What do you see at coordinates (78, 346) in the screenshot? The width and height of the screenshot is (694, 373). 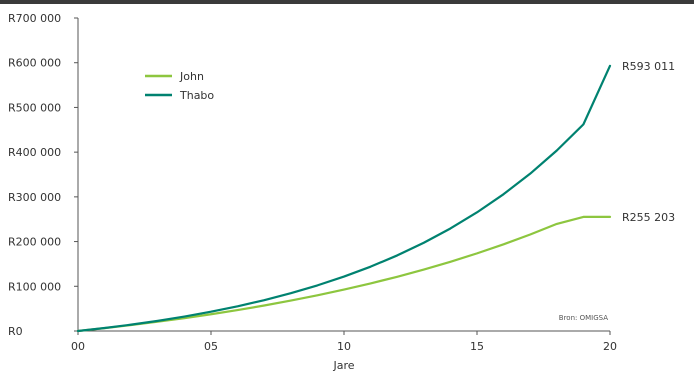 I see `x-tick-label: 00` at bounding box center [78, 346].